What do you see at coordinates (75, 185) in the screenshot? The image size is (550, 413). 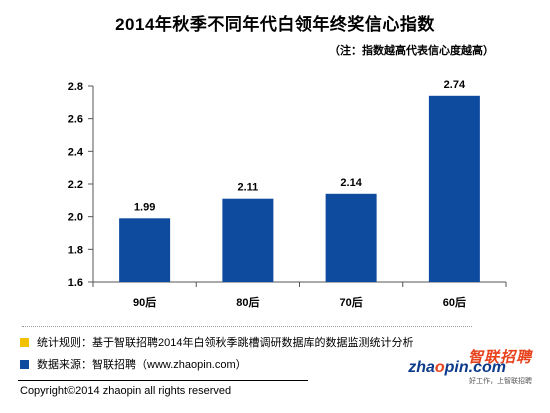 I see `y-tick-label: 2.2` at bounding box center [75, 185].